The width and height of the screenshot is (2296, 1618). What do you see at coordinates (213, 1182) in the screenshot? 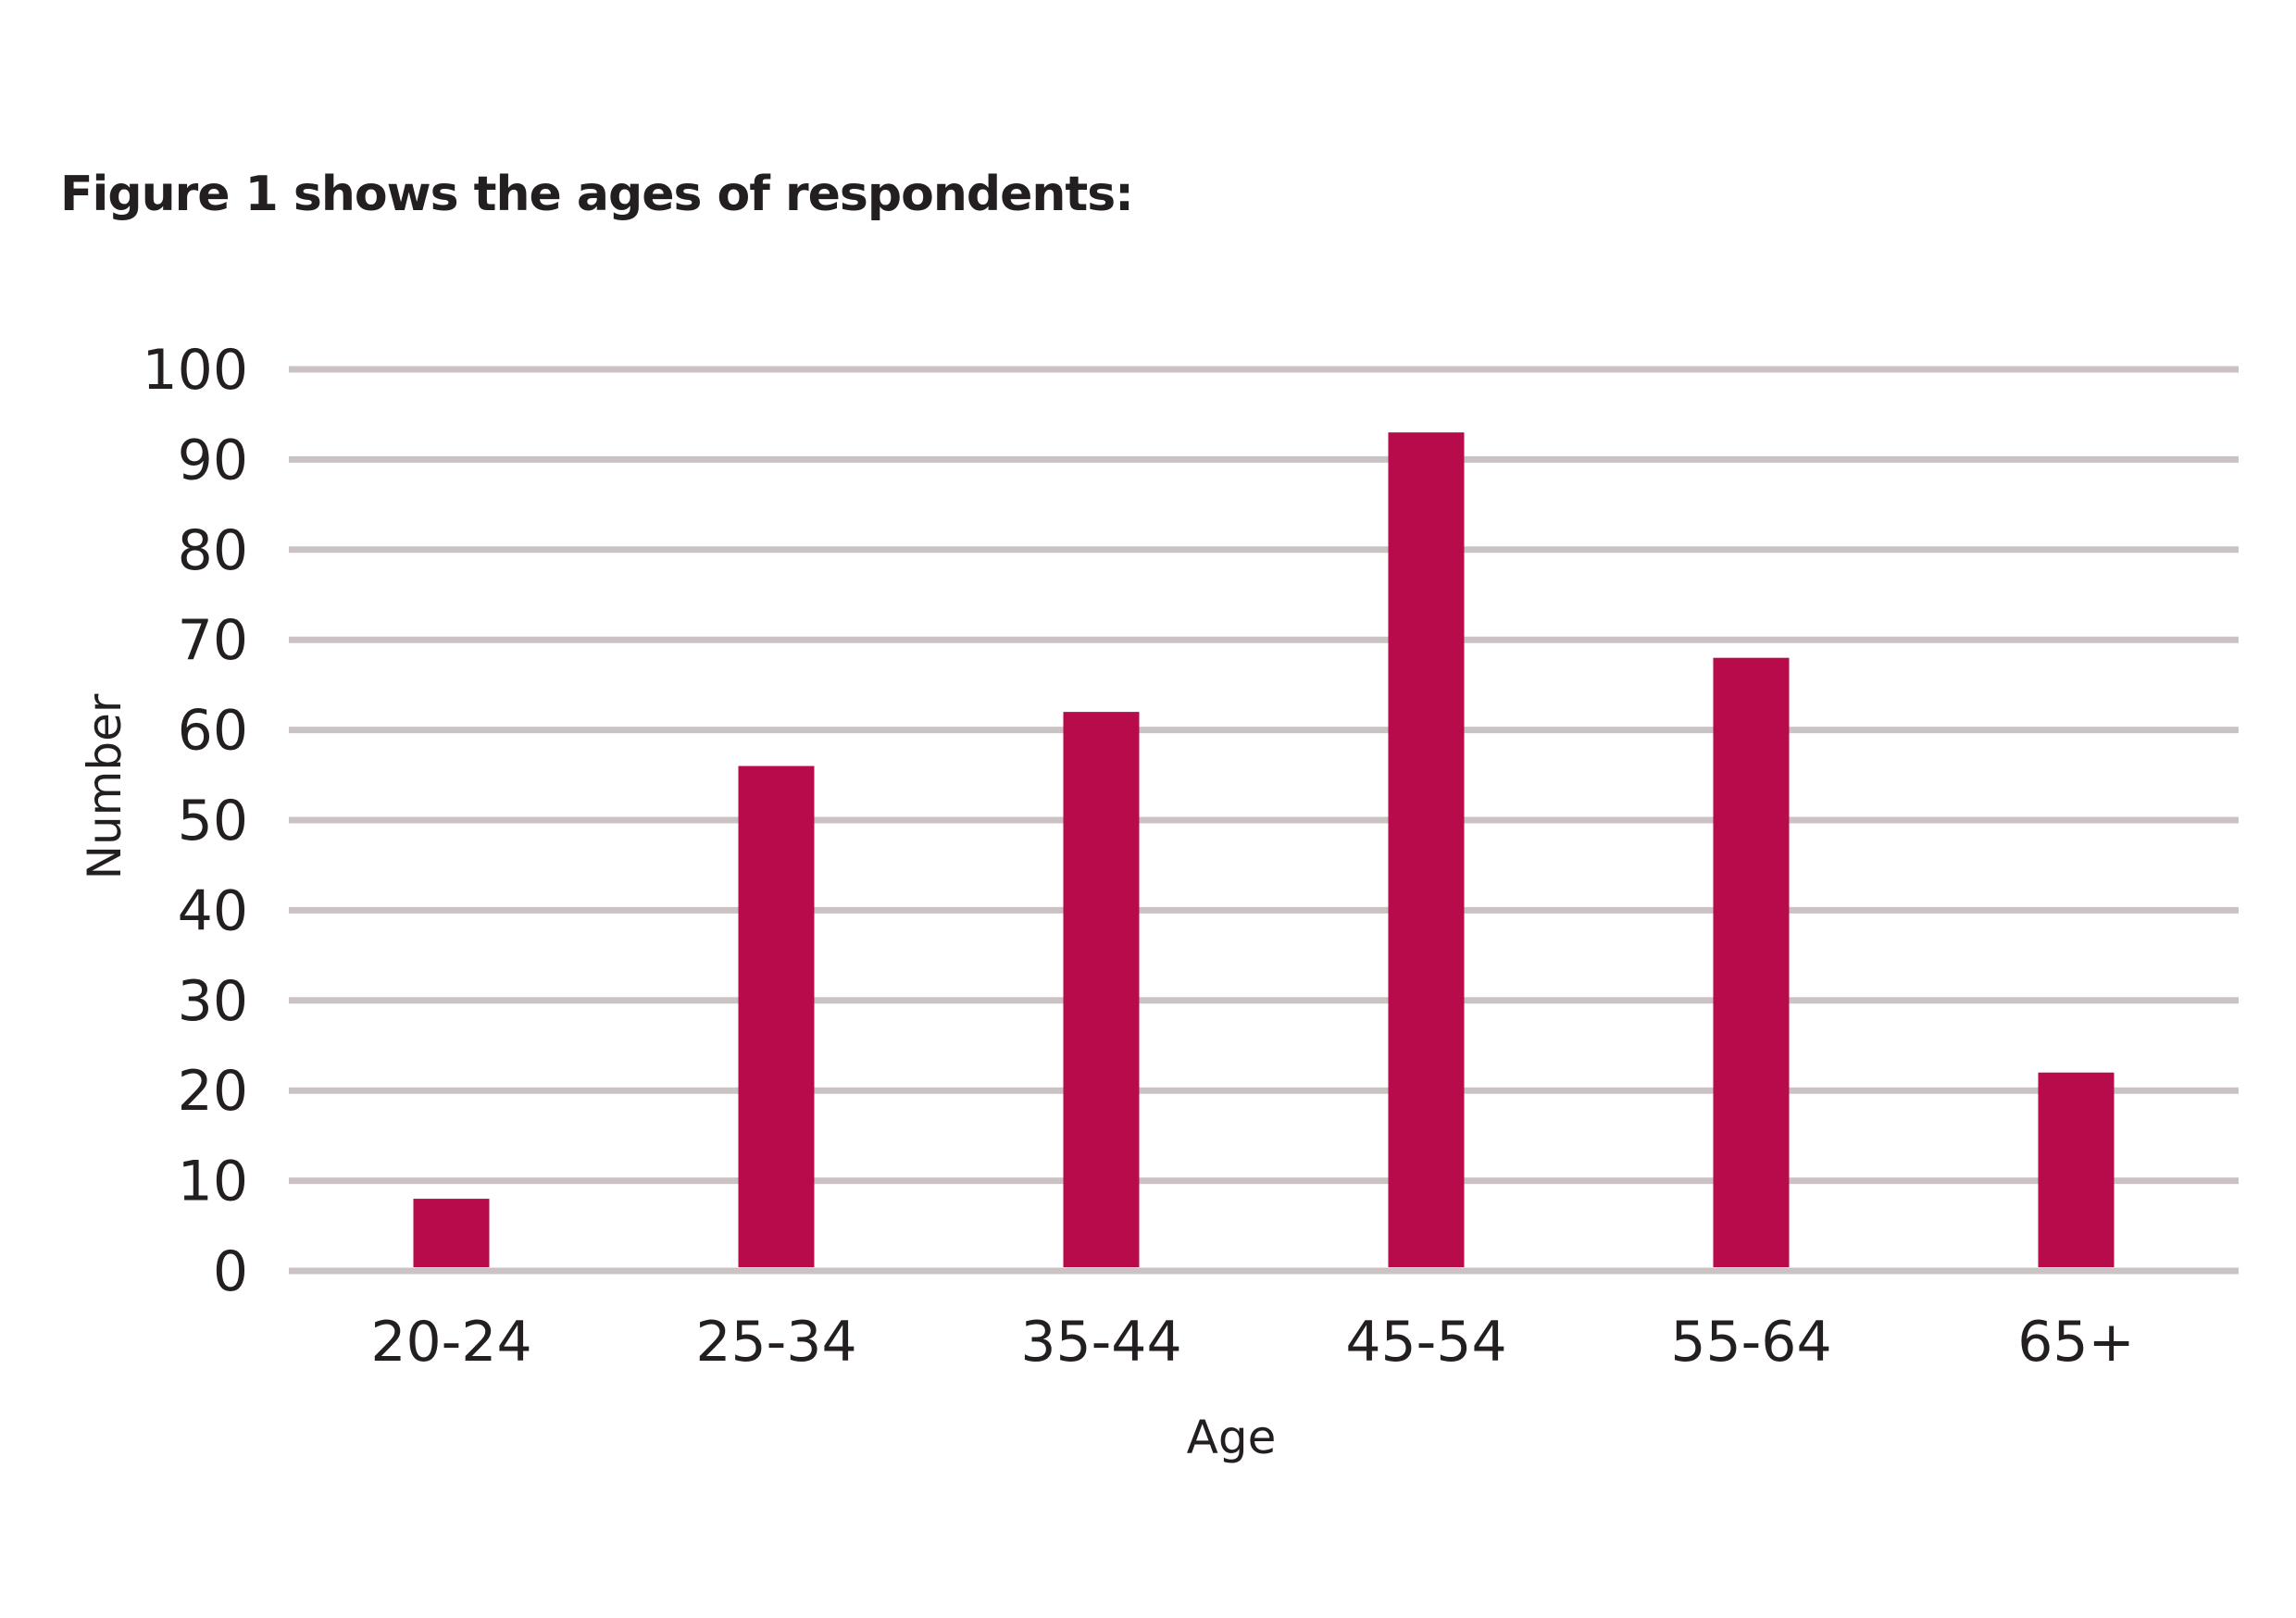
I see `y-tick-label: 10` at bounding box center [213, 1182].